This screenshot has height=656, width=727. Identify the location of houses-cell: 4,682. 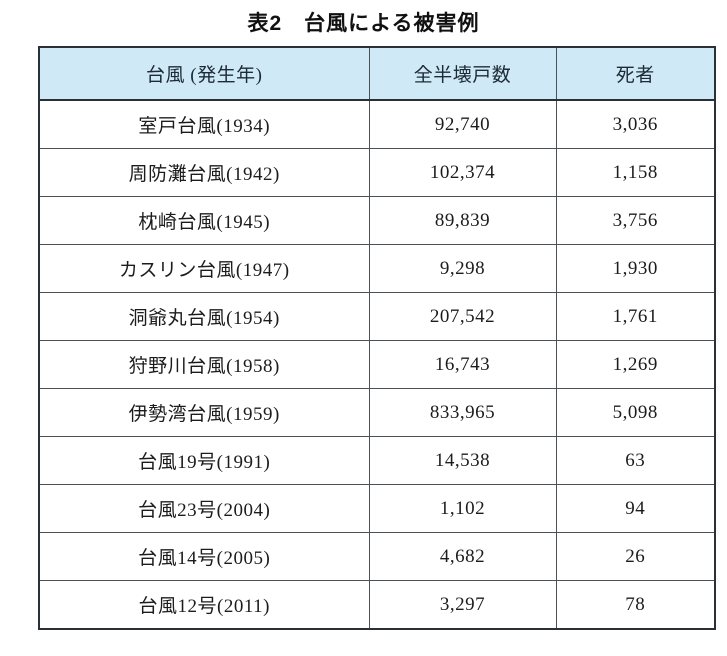
(462, 556).